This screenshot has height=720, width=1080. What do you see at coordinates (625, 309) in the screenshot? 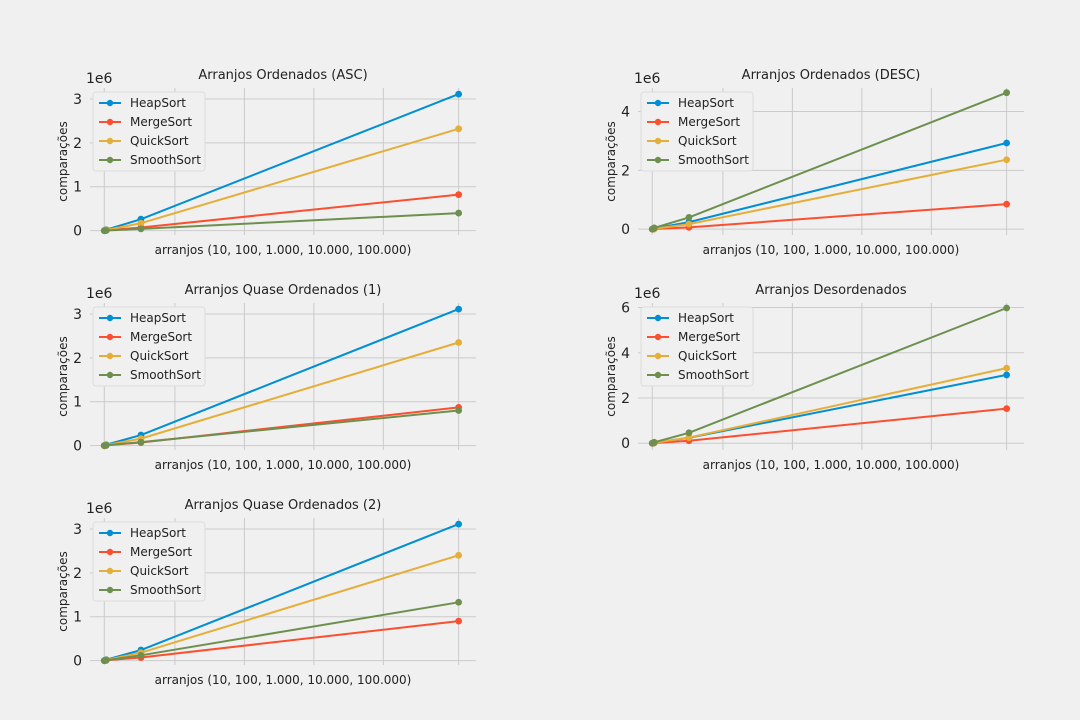
I see `y-tick-label: 6` at bounding box center [625, 309].